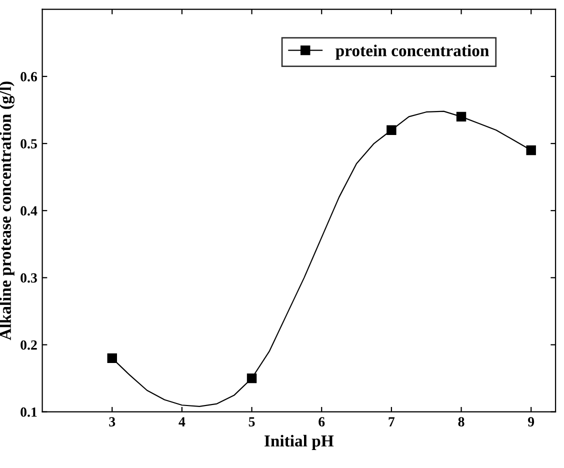 The height and width of the screenshot is (468, 564). I want to click on y-tick-label: 0.2, so click(28, 345).